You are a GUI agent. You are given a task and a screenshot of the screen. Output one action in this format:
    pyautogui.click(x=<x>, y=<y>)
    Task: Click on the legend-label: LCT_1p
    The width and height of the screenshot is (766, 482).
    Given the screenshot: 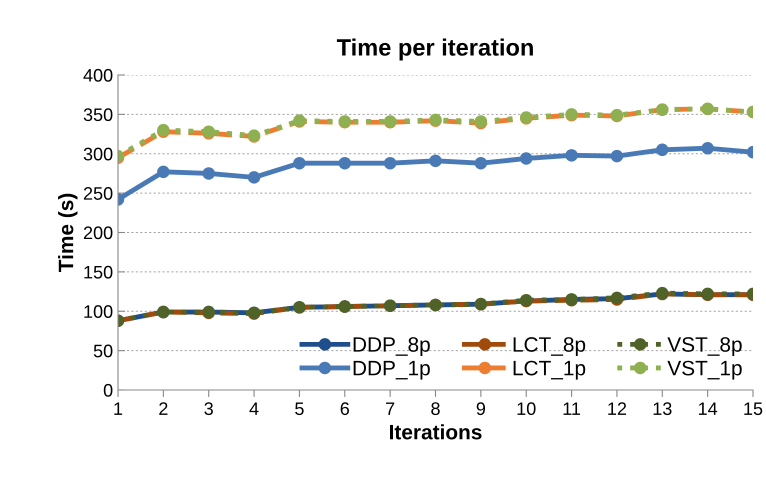 What is the action you would take?
    pyautogui.click(x=550, y=370)
    